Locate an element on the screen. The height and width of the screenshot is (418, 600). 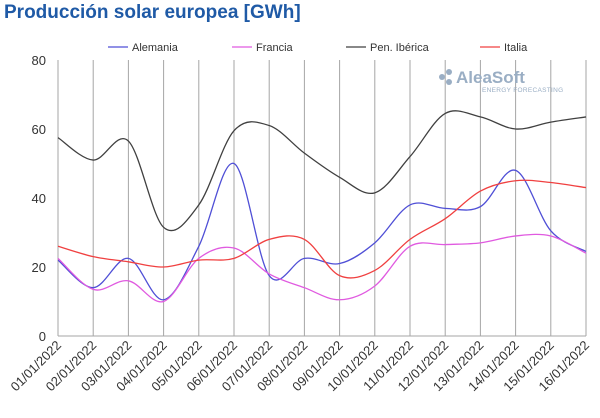
series-line-francia is located at coordinates (322, 268).